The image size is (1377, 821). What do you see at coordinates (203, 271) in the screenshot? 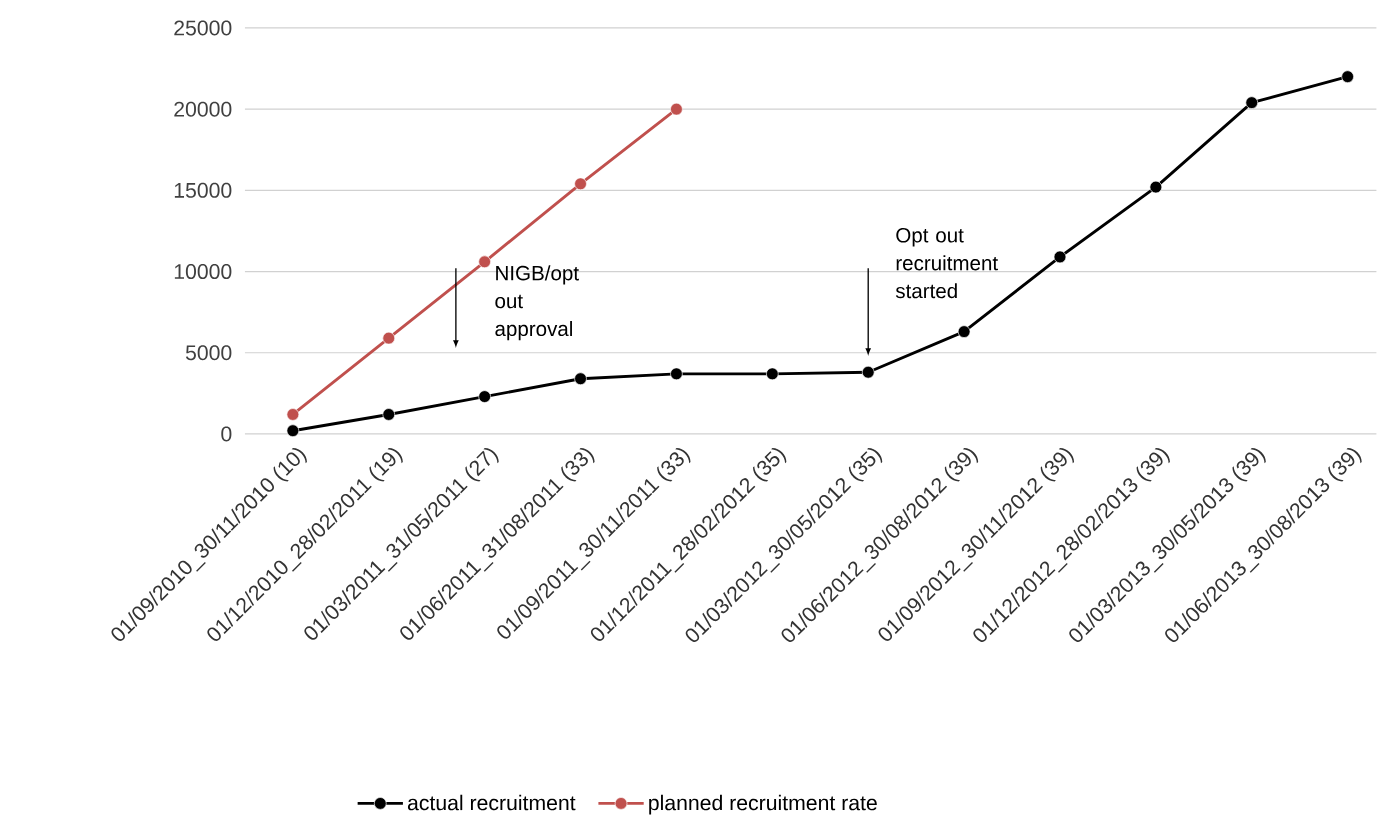
I see `y-tick-label: 10000` at bounding box center [203, 271].